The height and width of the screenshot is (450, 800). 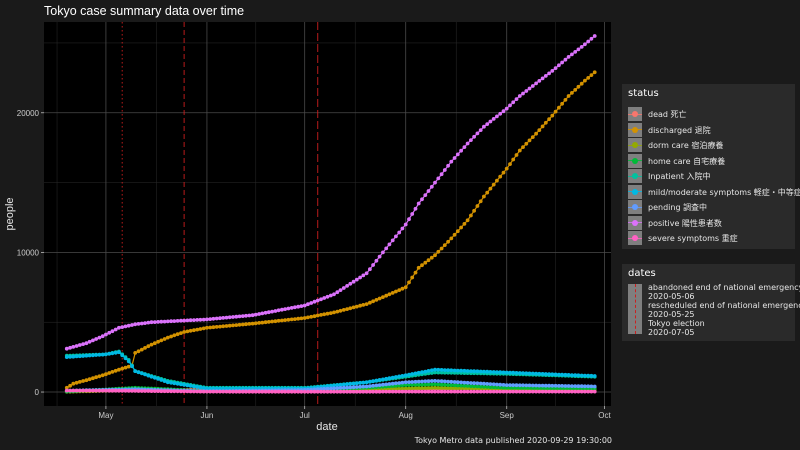 I want to click on series, so click(x=330, y=391).